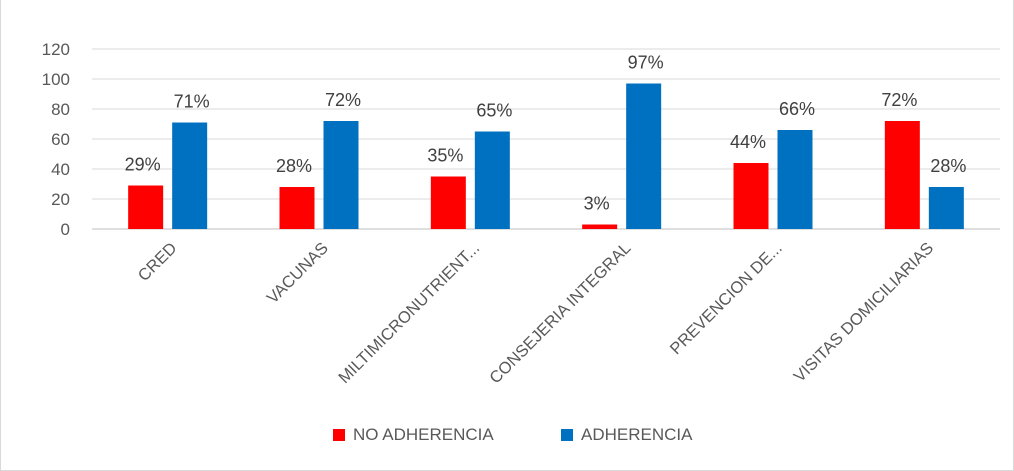  Describe the element at coordinates (60, 109) in the screenshot. I see `y-tick-label: 80` at that location.